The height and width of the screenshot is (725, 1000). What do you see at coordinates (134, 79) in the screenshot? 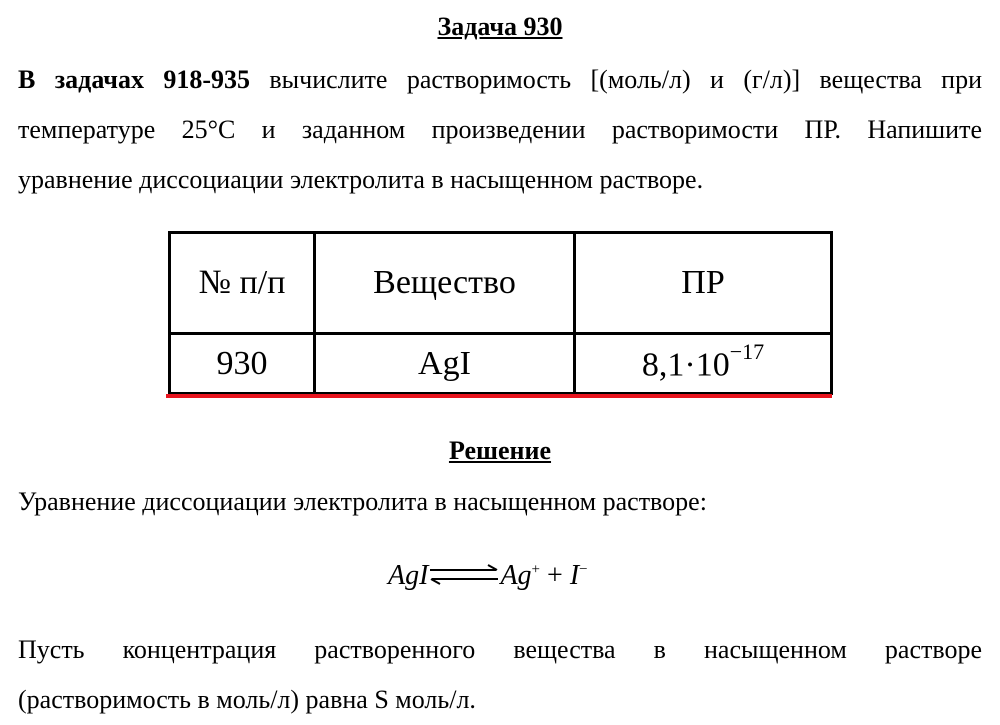
I see `problem-range: В задачах 918-935` at bounding box center [134, 79].